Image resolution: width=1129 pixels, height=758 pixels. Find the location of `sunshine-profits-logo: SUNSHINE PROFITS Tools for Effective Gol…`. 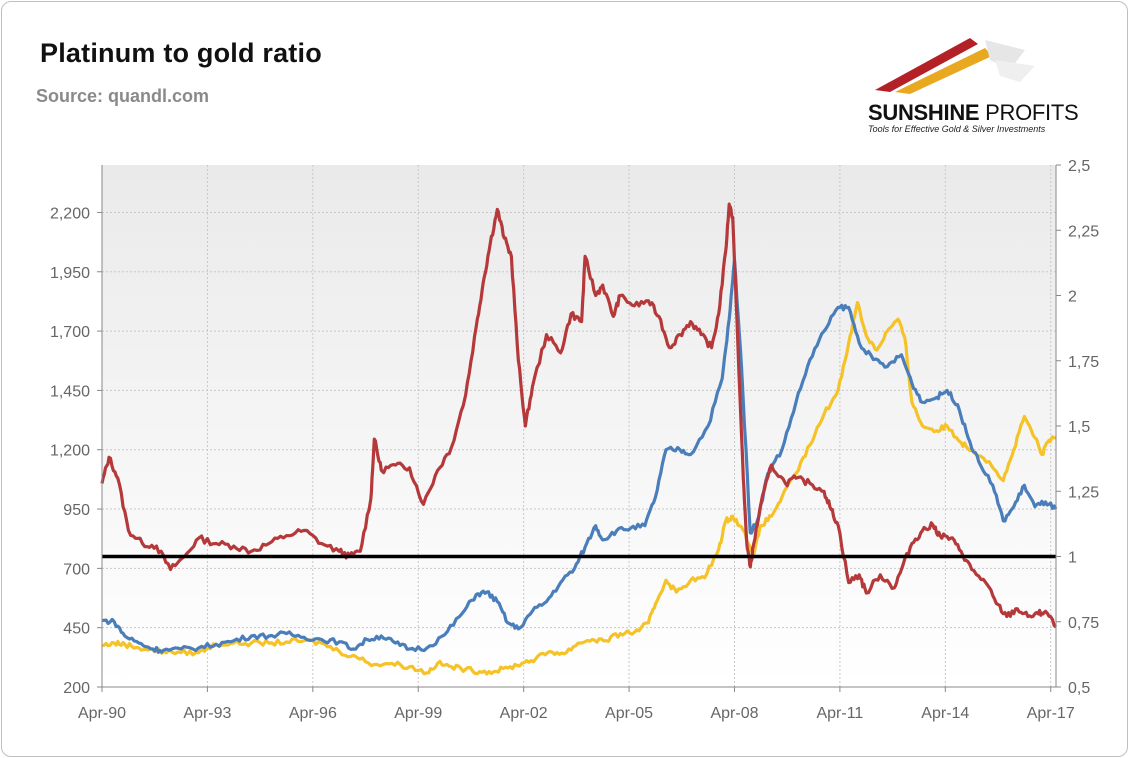

sunshine-profits-logo: SUNSHINE PROFITS Tools for Effective Gol… is located at coordinates (975, 85).